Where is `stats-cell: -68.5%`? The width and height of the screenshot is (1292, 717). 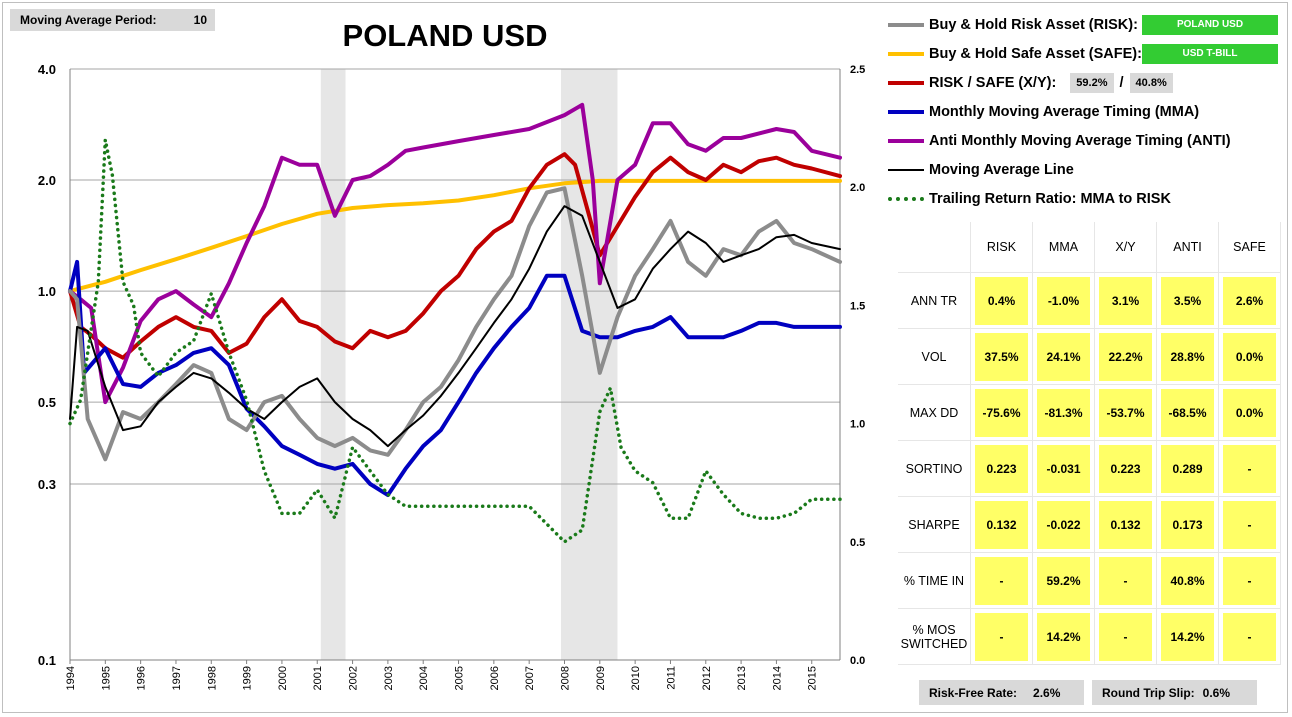 stats-cell: -68.5% is located at coordinates (1188, 413).